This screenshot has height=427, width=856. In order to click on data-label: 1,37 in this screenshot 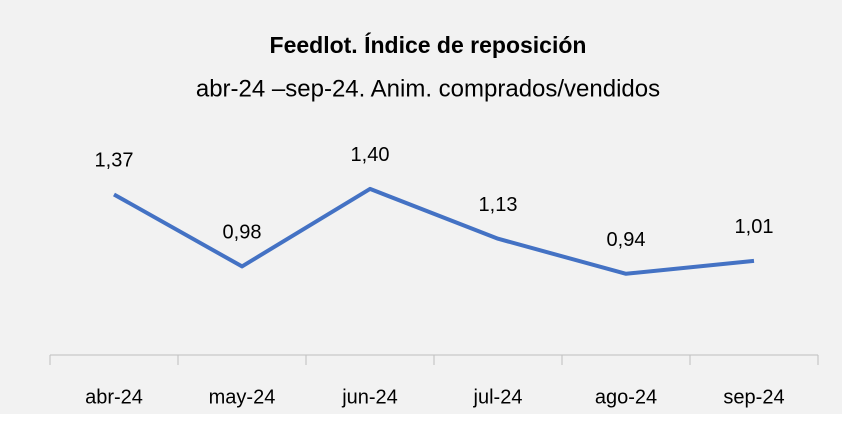, I will do `click(114, 161)`.